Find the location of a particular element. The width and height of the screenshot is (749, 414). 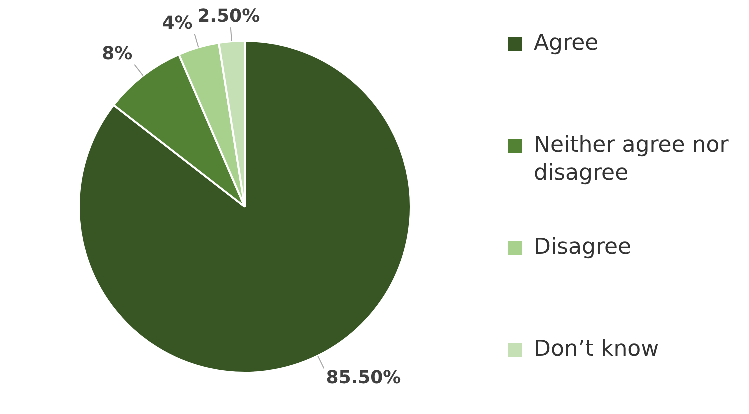

data-label: 85.50% is located at coordinates (364, 377).